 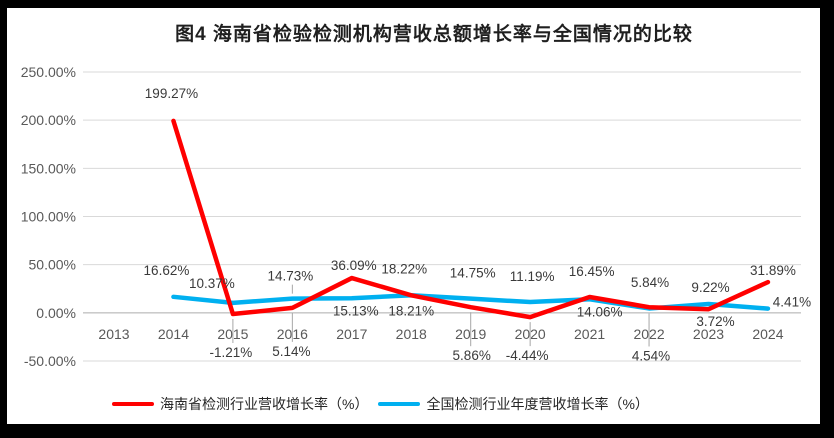 I want to click on y-tick-label: 250.00%, so click(x=48, y=72).